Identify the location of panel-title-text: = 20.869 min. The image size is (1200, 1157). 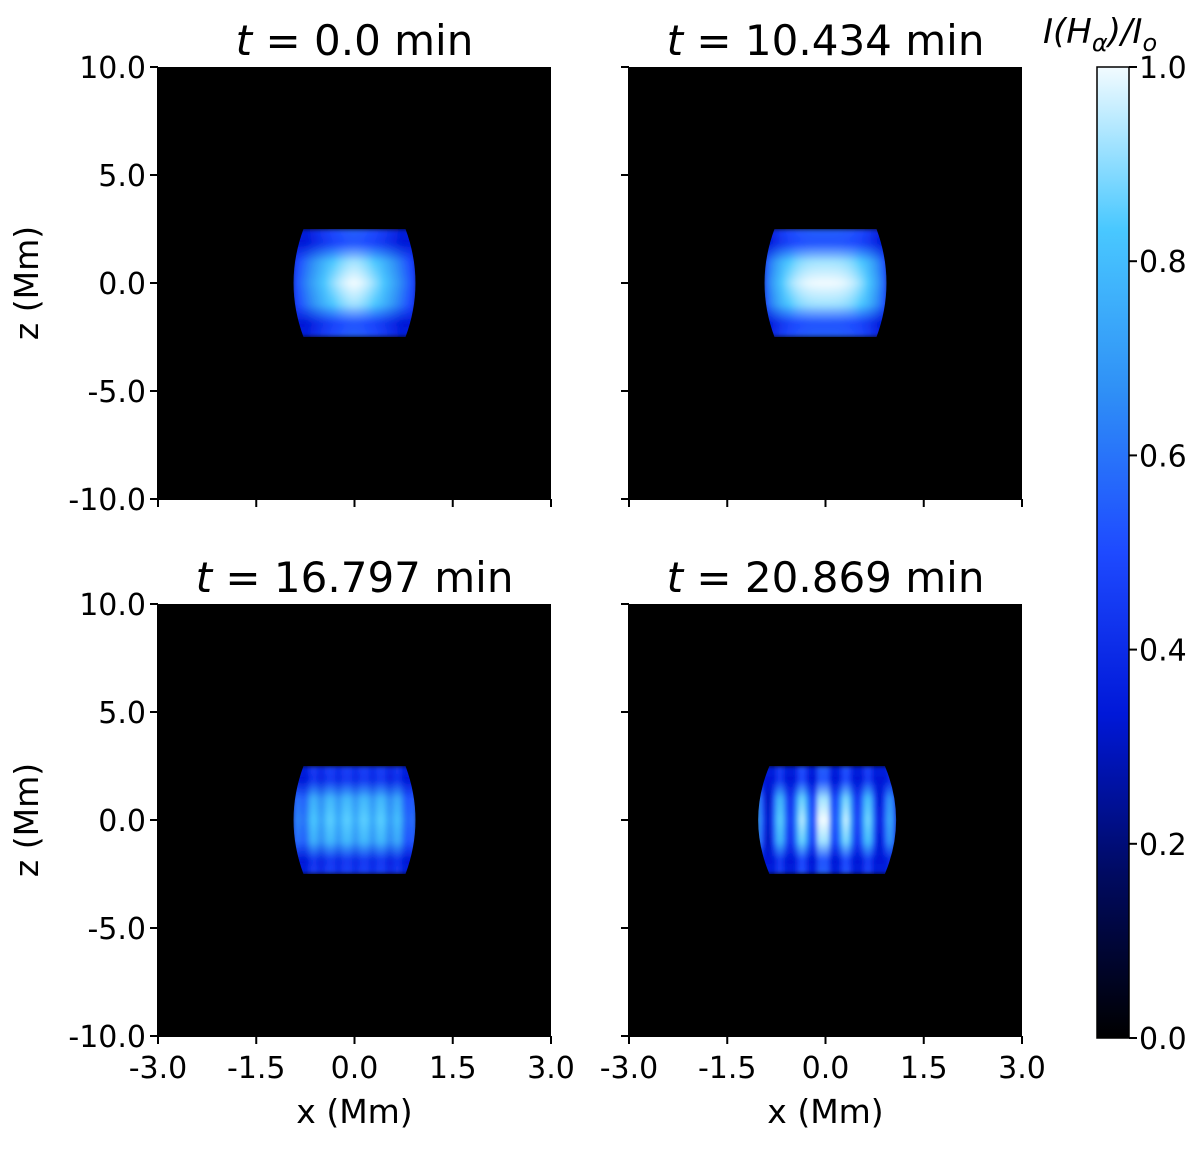
(833, 577).